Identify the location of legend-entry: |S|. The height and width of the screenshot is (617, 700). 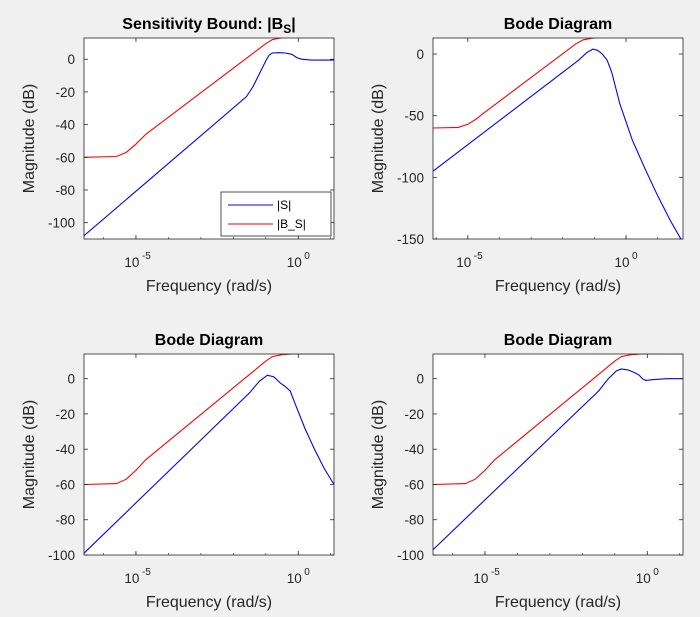
(284, 205).